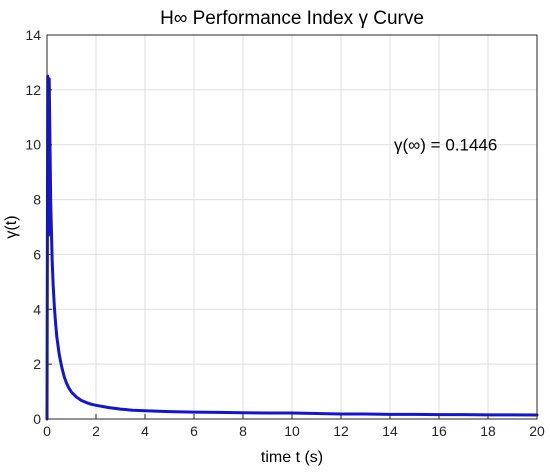 The height and width of the screenshot is (473, 550). I want to click on y-tick-label: 4, so click(37, 309).